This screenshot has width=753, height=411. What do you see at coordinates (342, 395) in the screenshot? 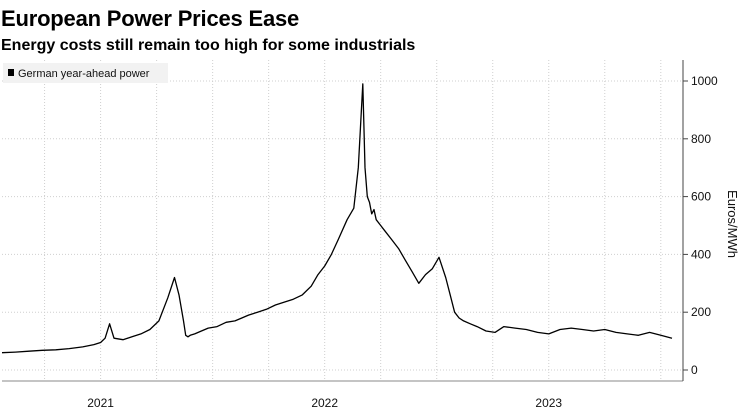
I see `x-axis: 2021 2022 2023` at bounding box center [342, 395].